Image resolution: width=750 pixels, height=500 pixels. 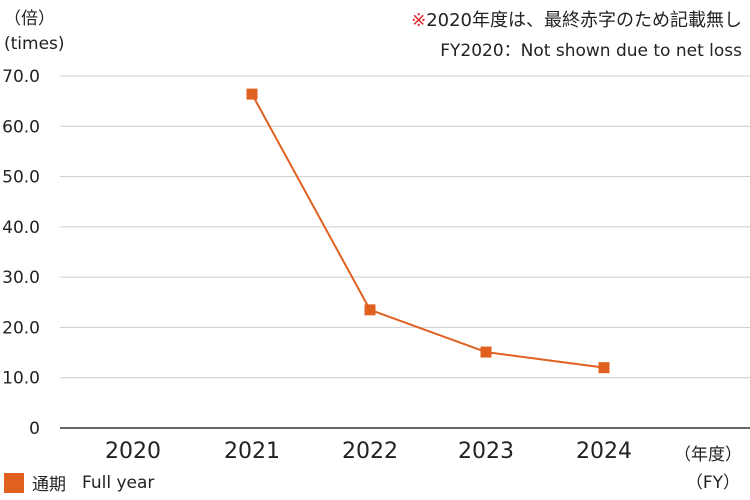 What do you see at coordinates (34, 429) in the screenshot?
I see `y-tick-label: 0` at bounding box center [34, 429].